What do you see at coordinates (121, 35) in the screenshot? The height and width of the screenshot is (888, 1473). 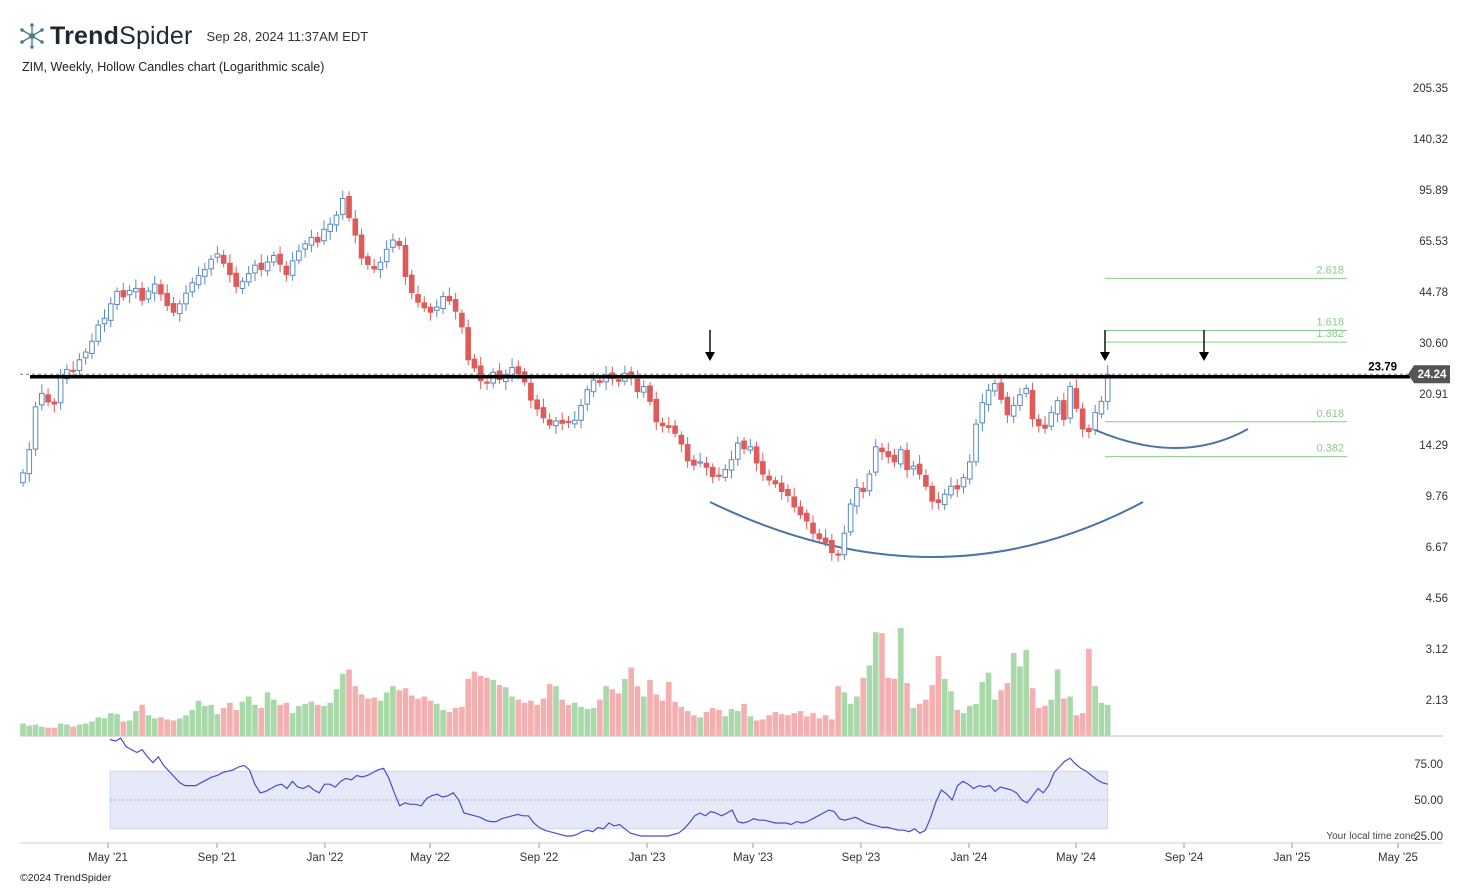 I see `brand-name: TrendSpider` at bounding box center [121, 35].